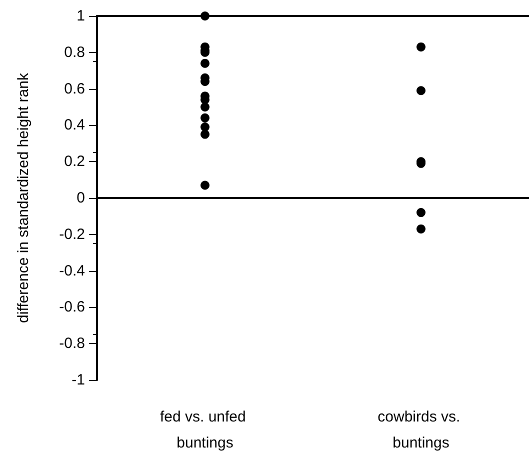 The image size is (529, 456). I want to click on x-tick-label: fed vs. unfed buntings, so click(205, 430).